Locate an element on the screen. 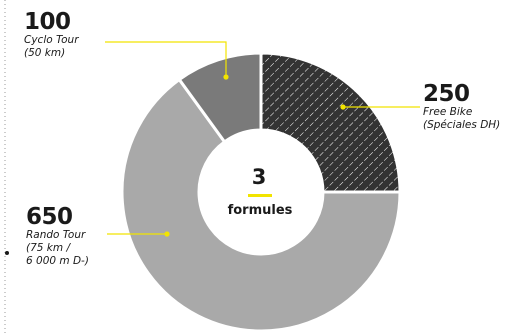 The image size is (516, 333). leader-cyclo-tour is located at coordinates (166, 59).